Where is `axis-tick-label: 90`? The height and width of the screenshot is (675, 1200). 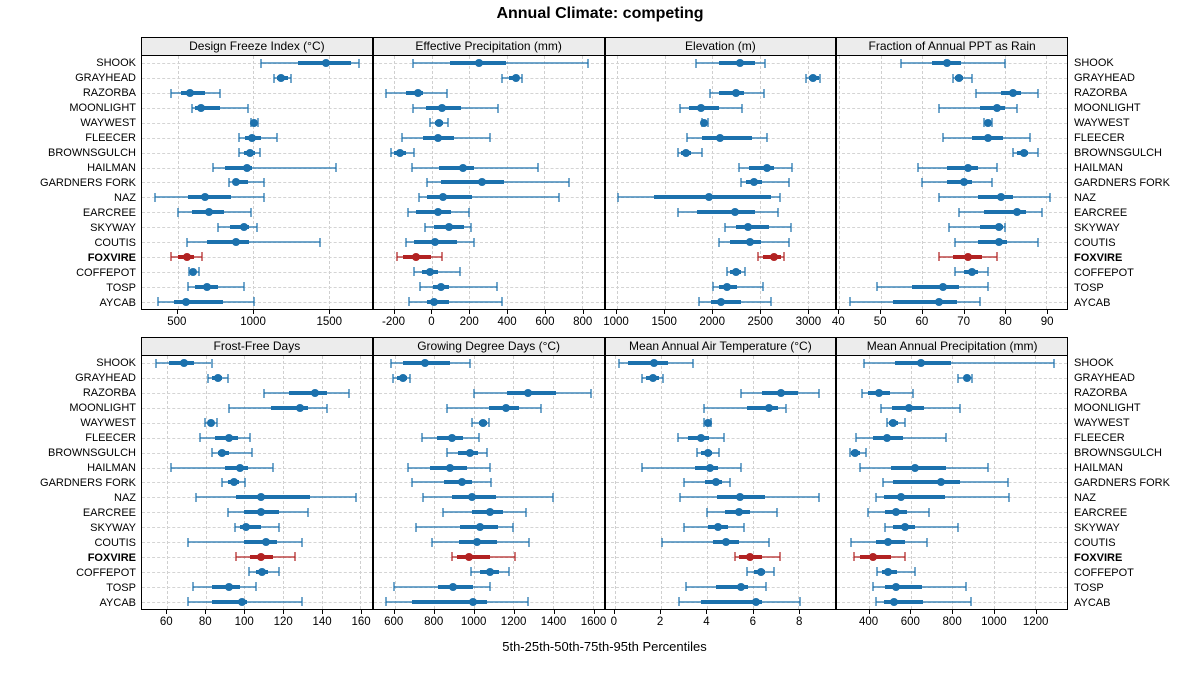 axis-tick-label: 90 is located at coordinates (1047, 322).